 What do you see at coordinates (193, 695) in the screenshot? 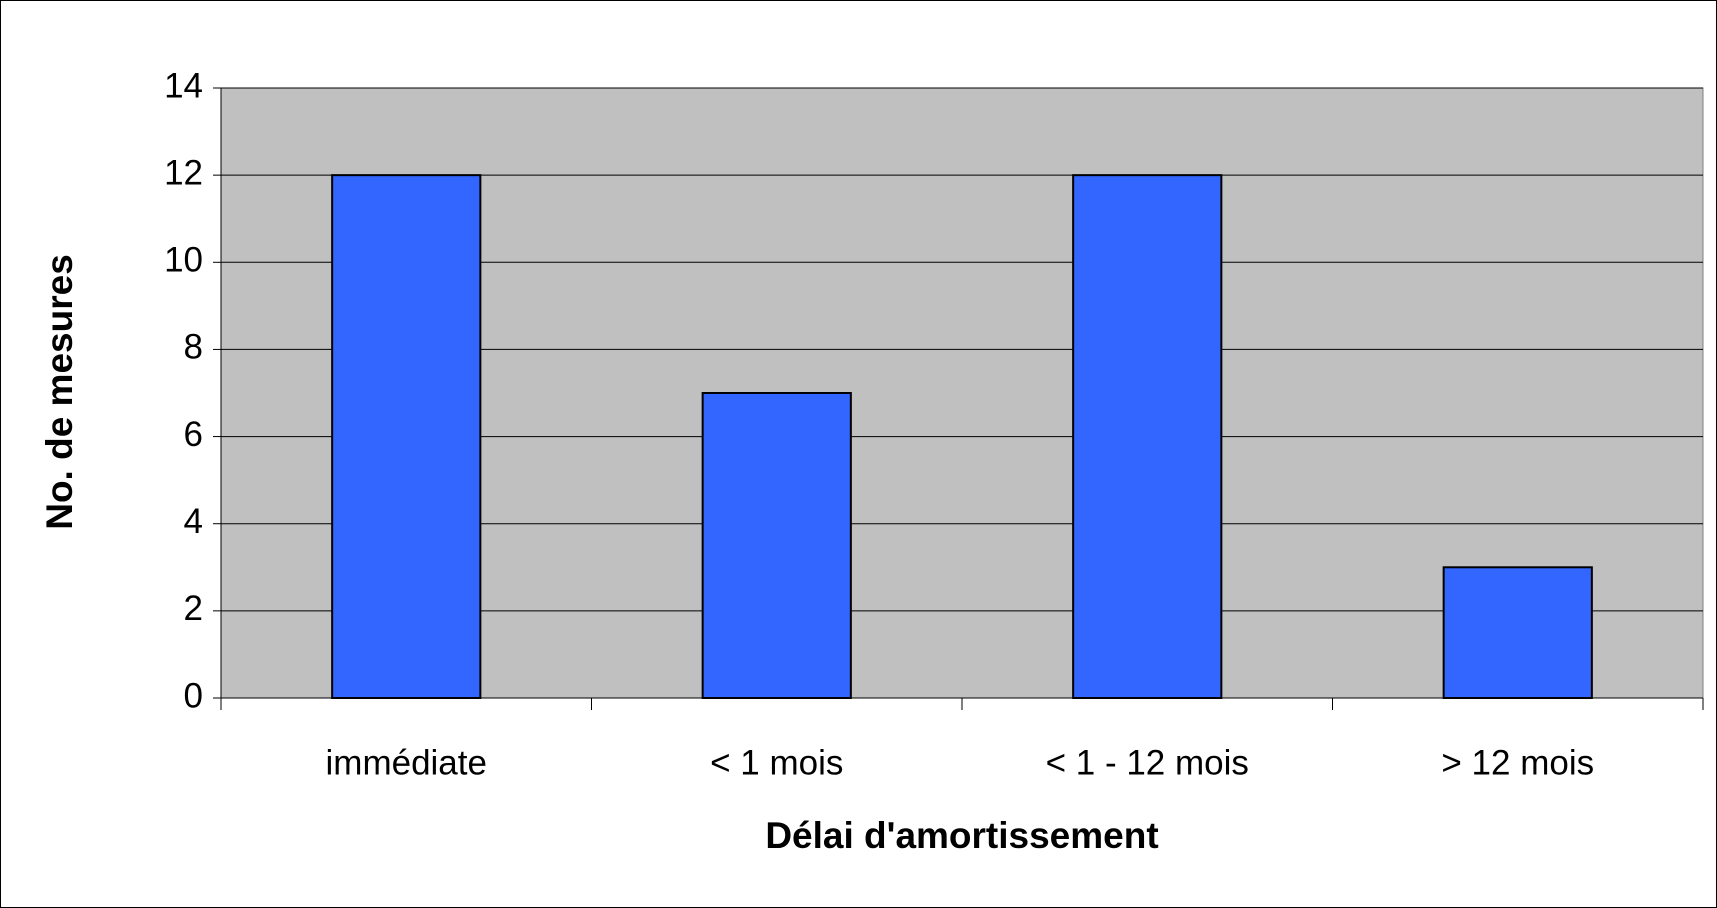
I see `y-tick-label: 0` at bounding box center [193, 695].